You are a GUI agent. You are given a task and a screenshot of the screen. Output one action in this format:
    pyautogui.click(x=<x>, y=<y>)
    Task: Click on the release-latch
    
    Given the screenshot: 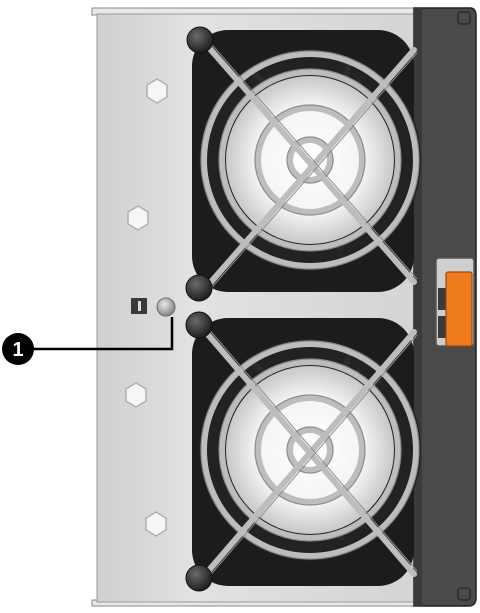 What is the action you would take?
    pyautogui.click(x=455, y=302)
    